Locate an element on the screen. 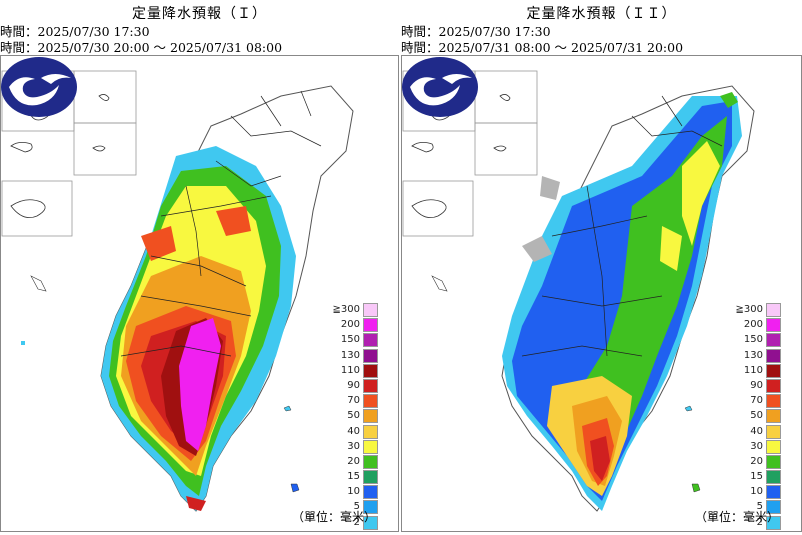  legend-label: 50 is located at coordinates (756, 416).